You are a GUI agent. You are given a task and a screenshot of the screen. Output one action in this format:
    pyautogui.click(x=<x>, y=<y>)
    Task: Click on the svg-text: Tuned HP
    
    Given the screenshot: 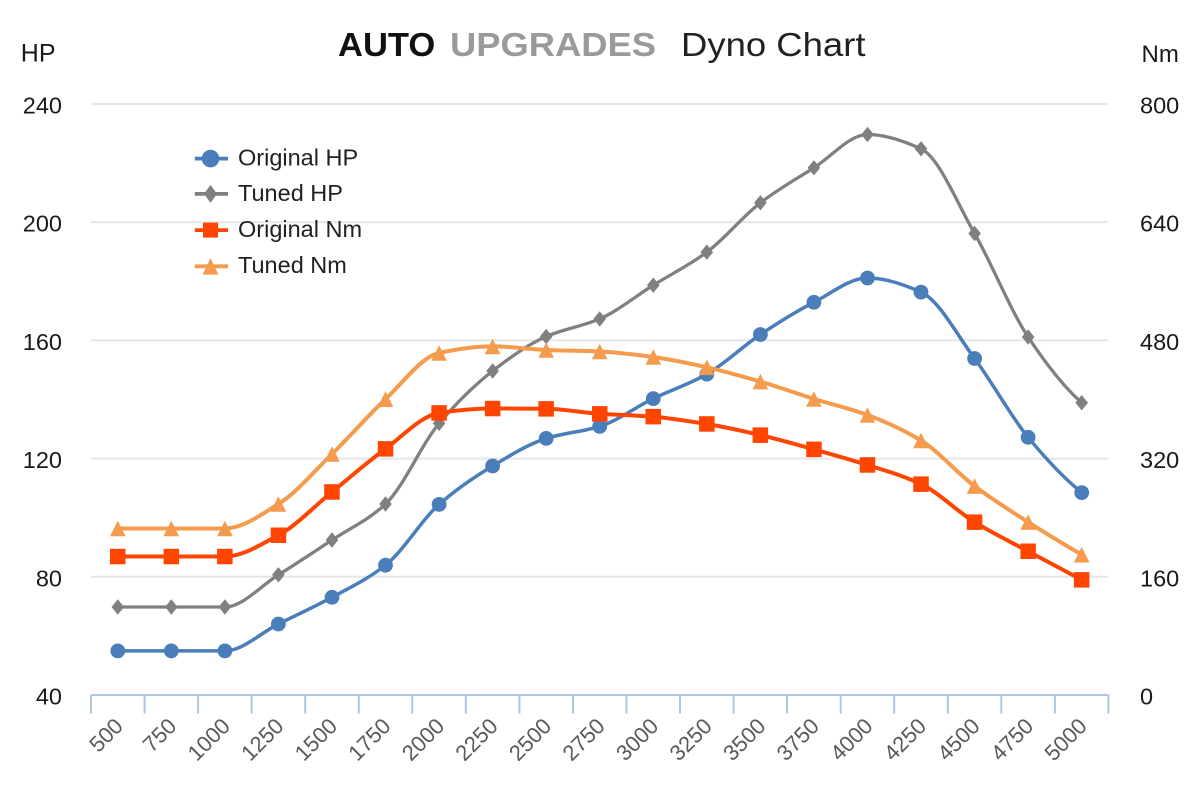 What is the action you would take?
    pyautogui.click(x=290, y=193)
    